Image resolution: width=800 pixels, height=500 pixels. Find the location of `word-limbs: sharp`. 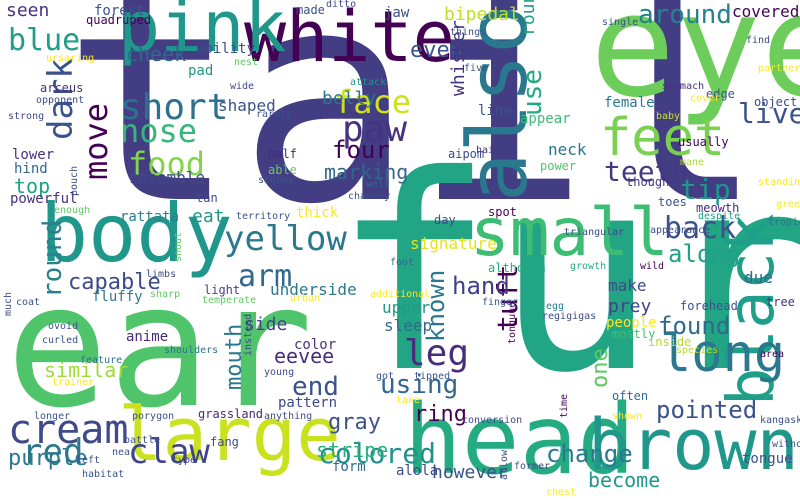

word-limbs: sharp is located at coordinates (165, 294).